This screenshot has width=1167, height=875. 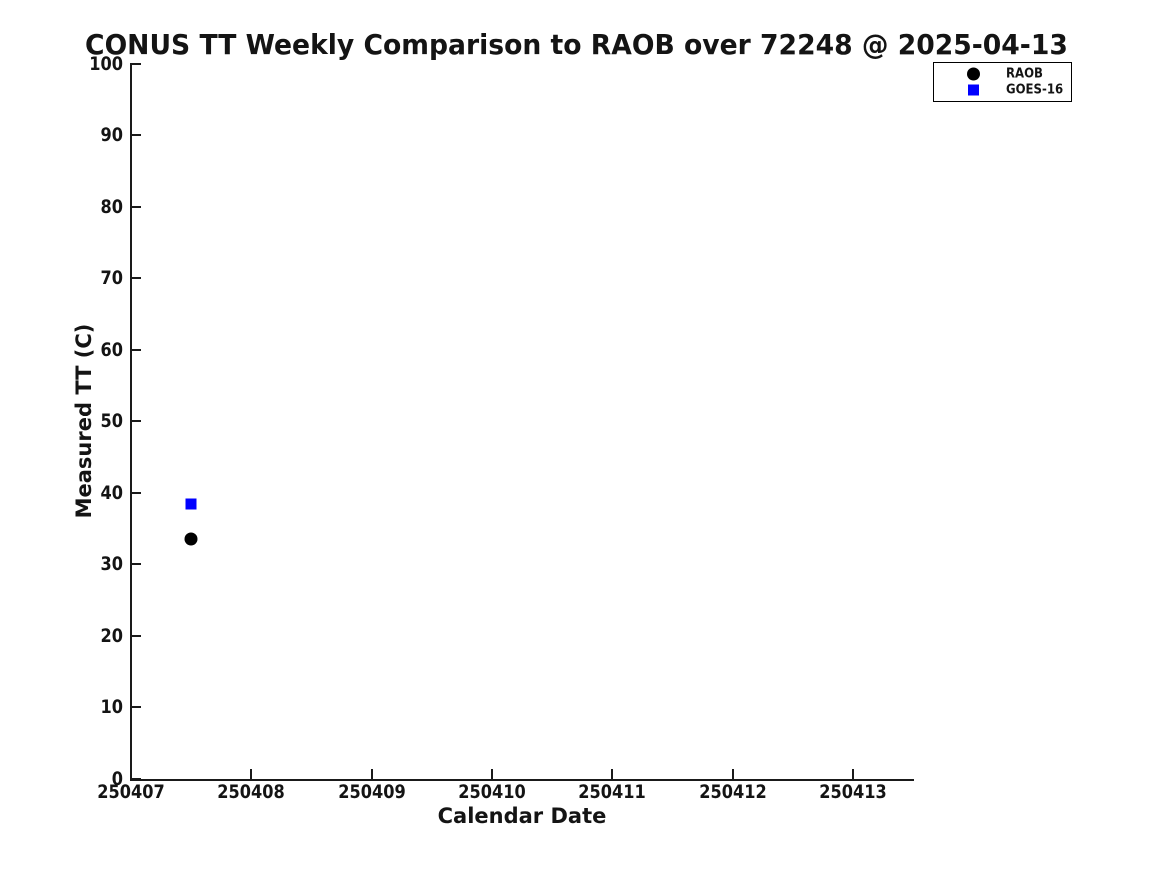 What do you see at coordinates (522, 780) in the screenshot?
I see `x-axis-spine` at bounding box center [522, 780].